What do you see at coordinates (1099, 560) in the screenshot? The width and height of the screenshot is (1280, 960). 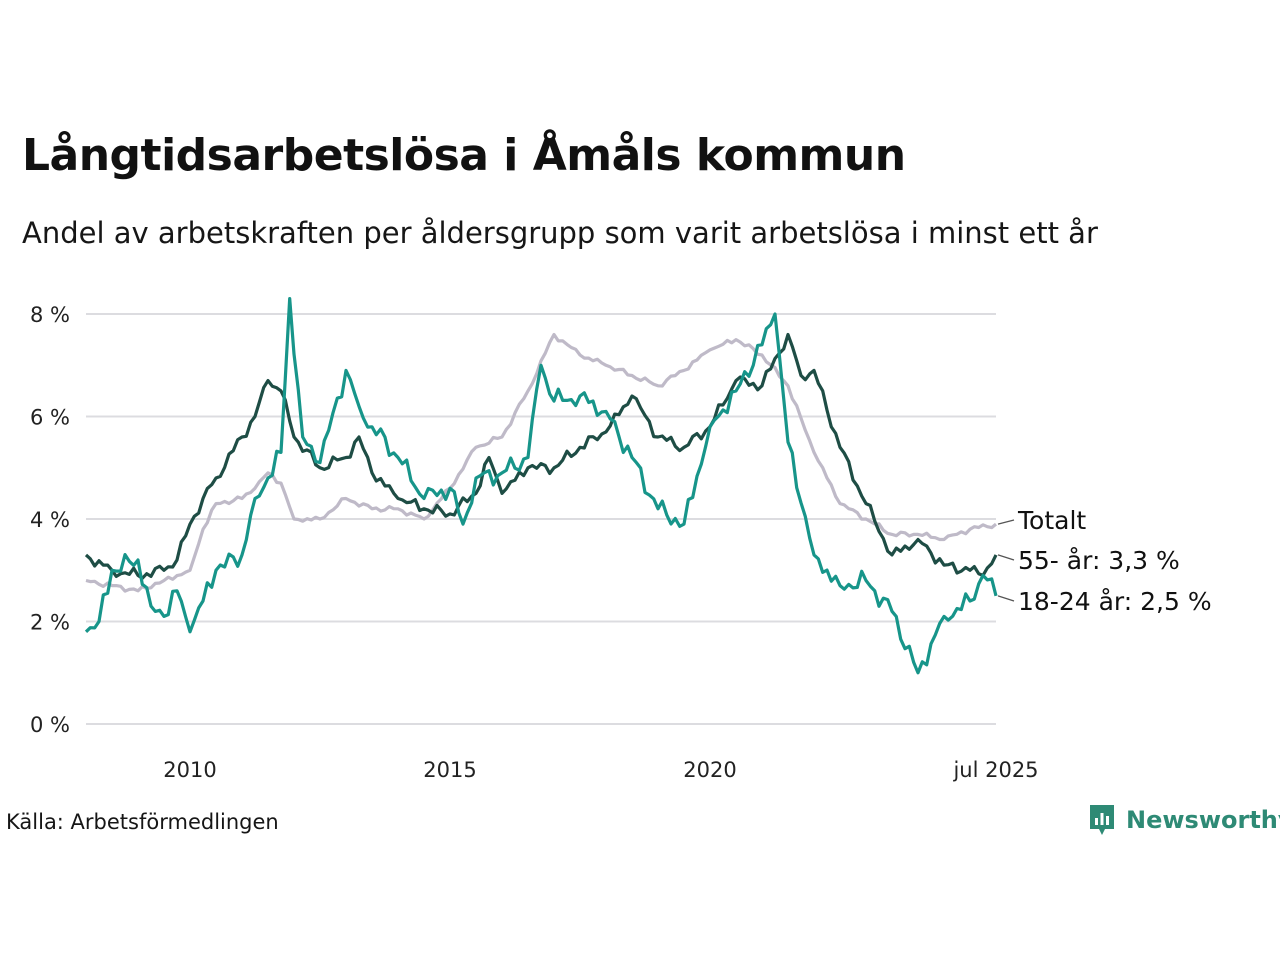 I see `end-label-age55: 55- år: 3,3 %` at bounding box center [1099, 560].